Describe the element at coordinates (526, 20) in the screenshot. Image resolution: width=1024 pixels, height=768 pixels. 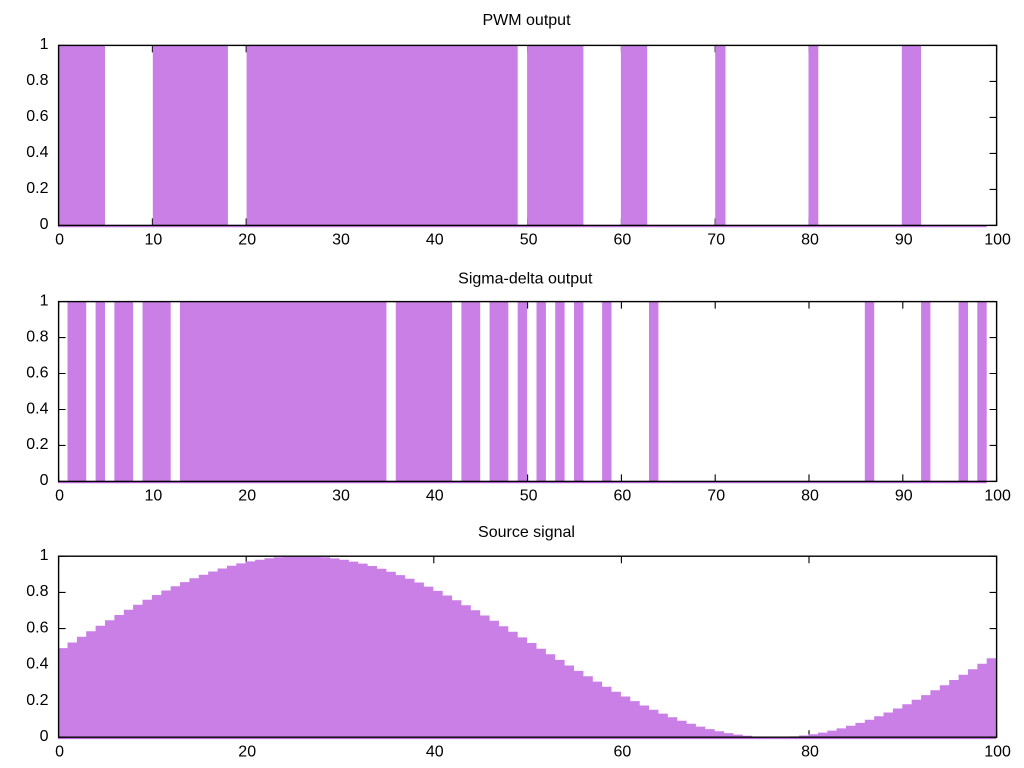
I see `svg-text: PWM output` at that location.